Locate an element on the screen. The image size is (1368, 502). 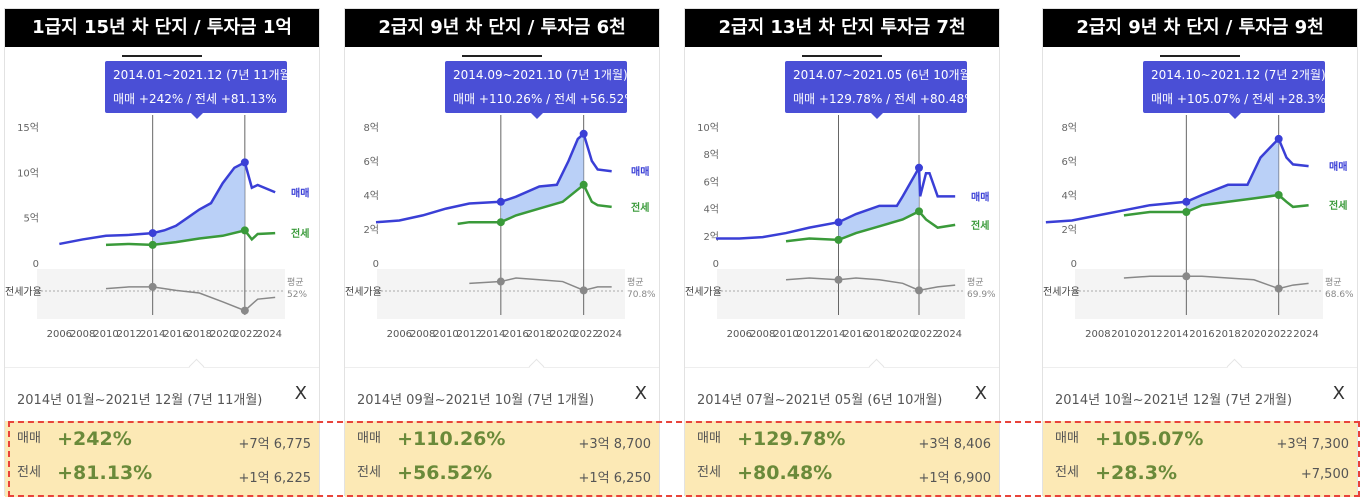
y-tick-label: 2억 is located at coordinates (1069, 230).